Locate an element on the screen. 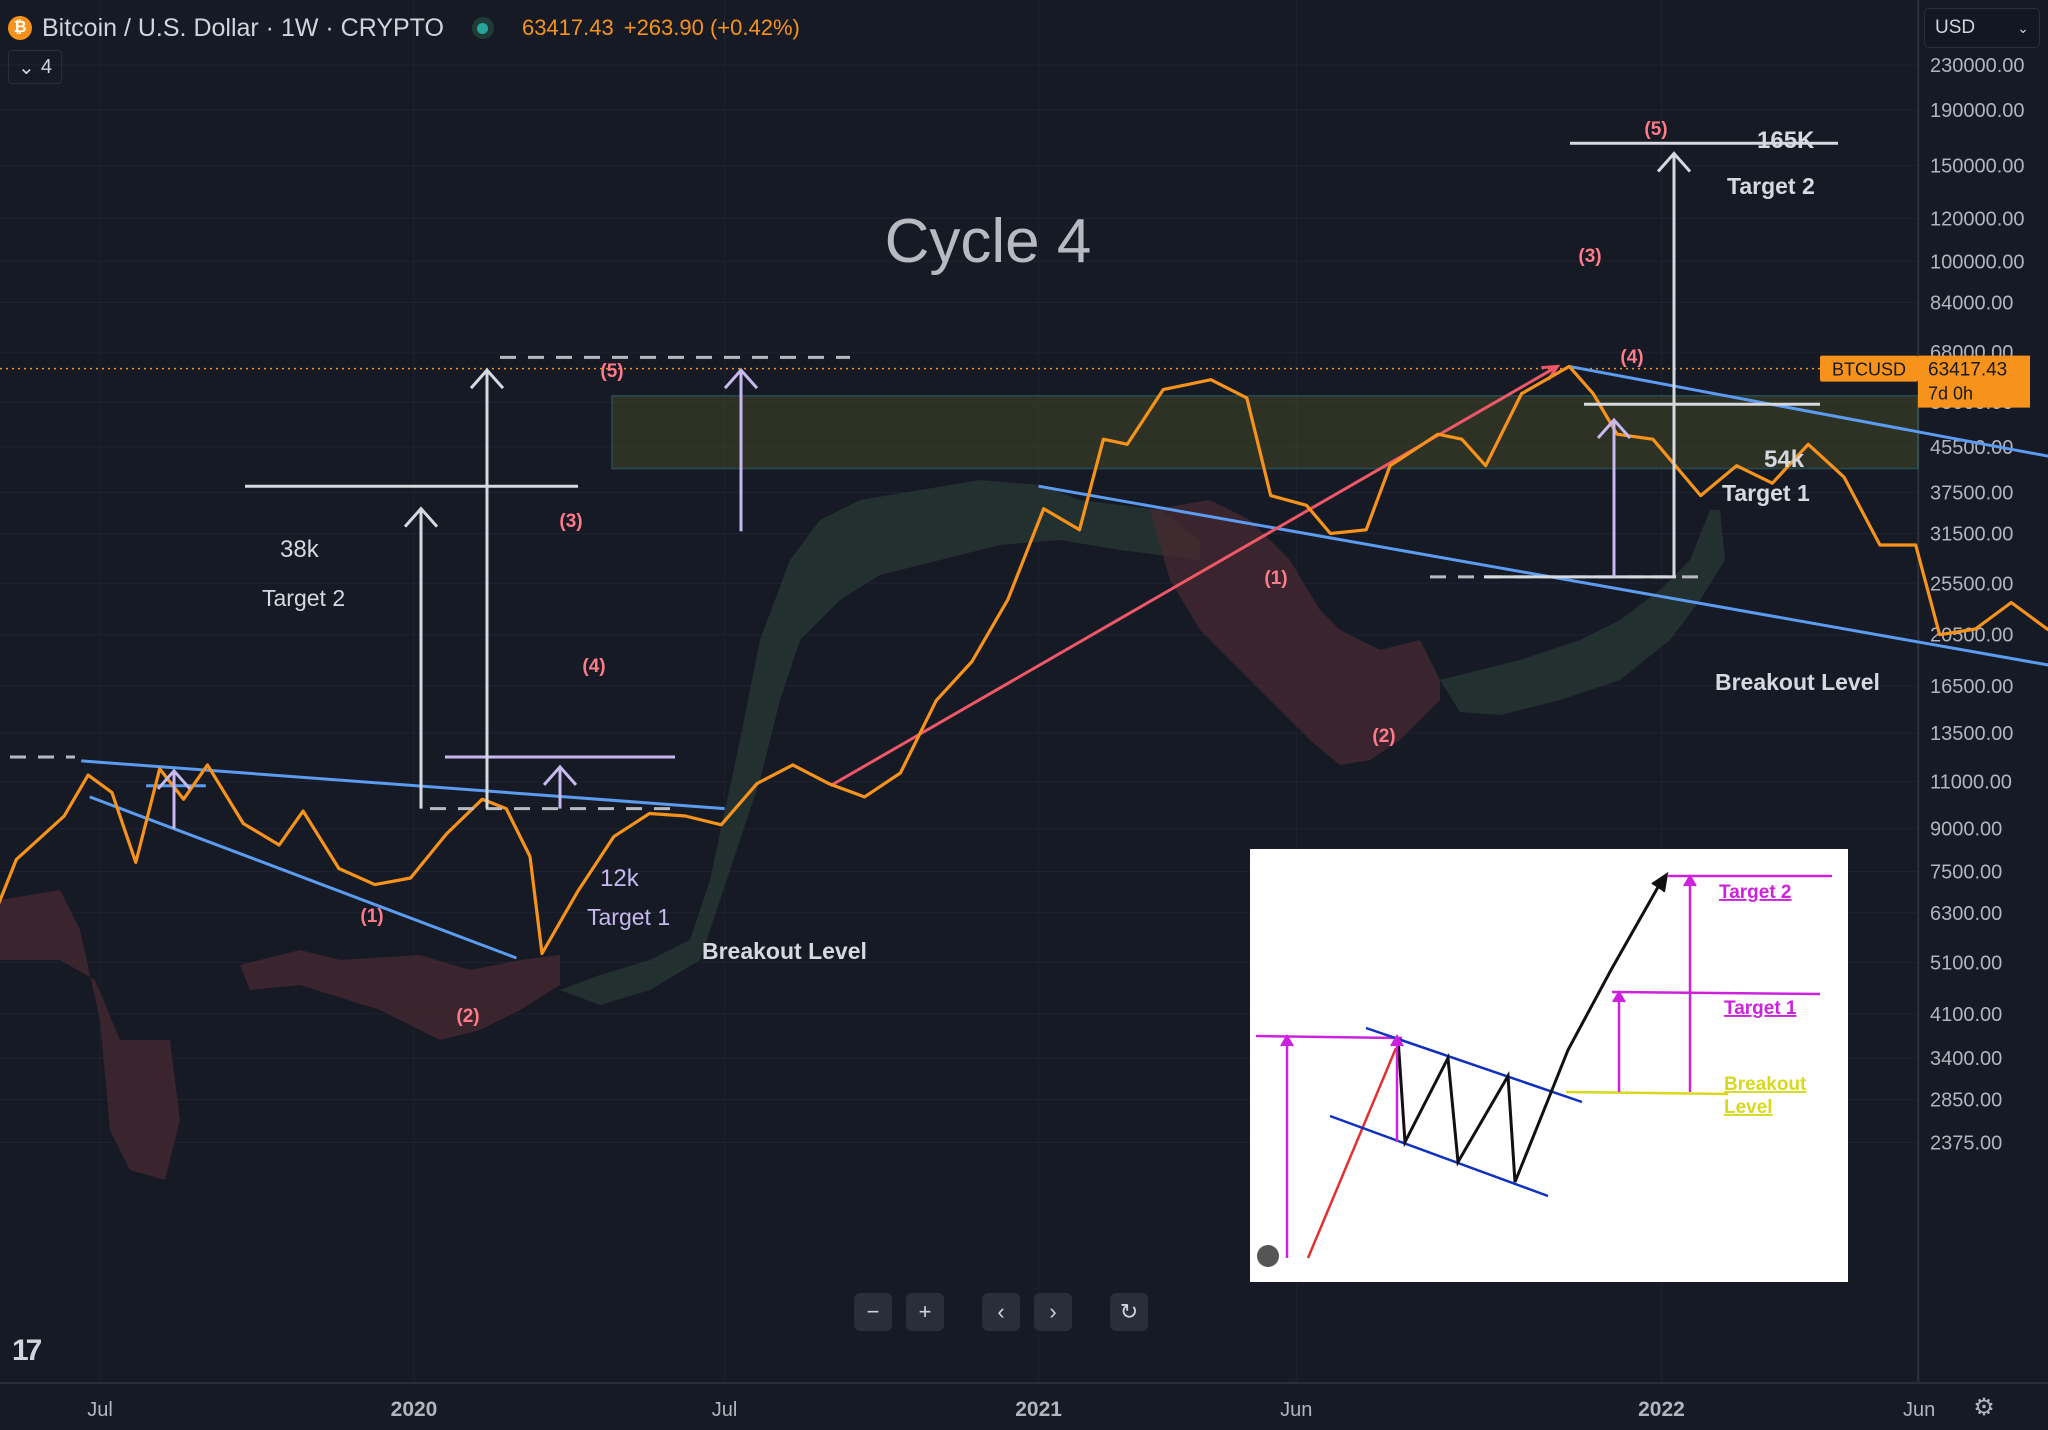 The image size is (2048, 1430). inset-target1-label: Target 1 is located at coordinates (1760, 1008).